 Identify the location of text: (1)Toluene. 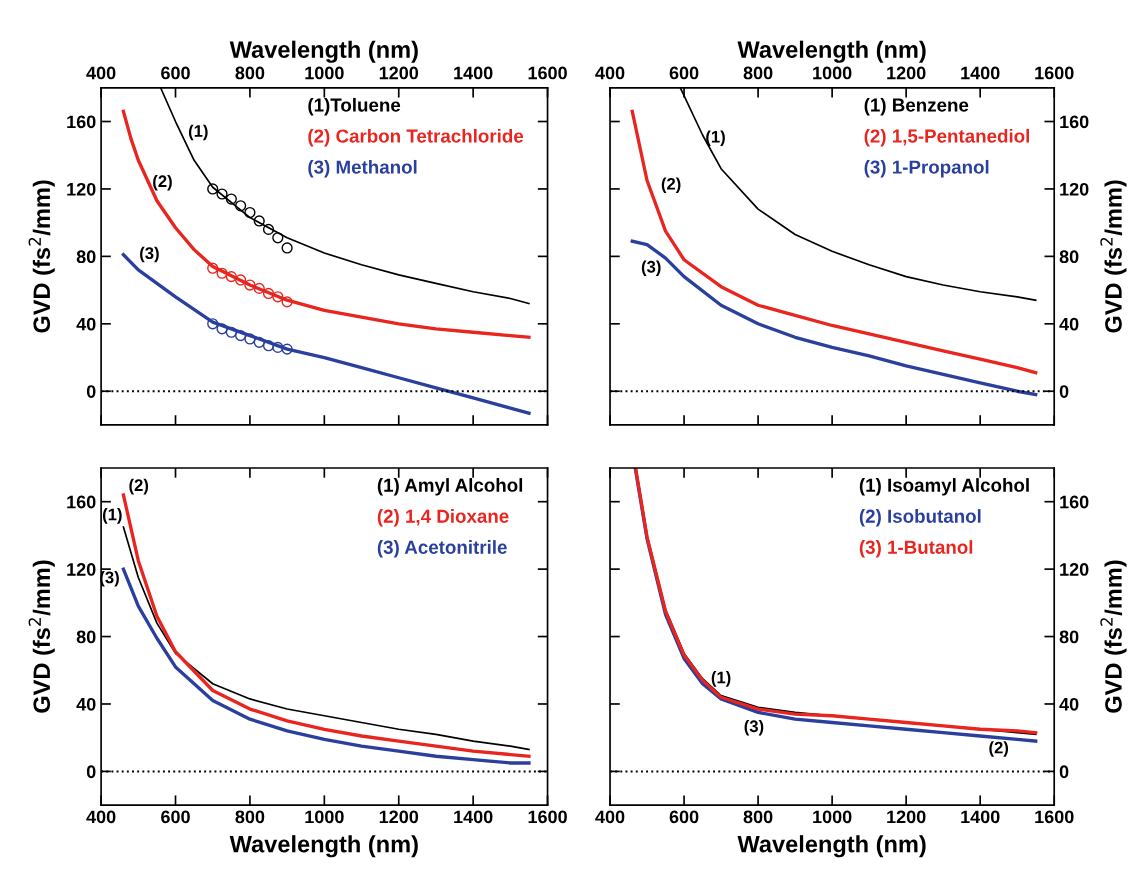
(354, 106).